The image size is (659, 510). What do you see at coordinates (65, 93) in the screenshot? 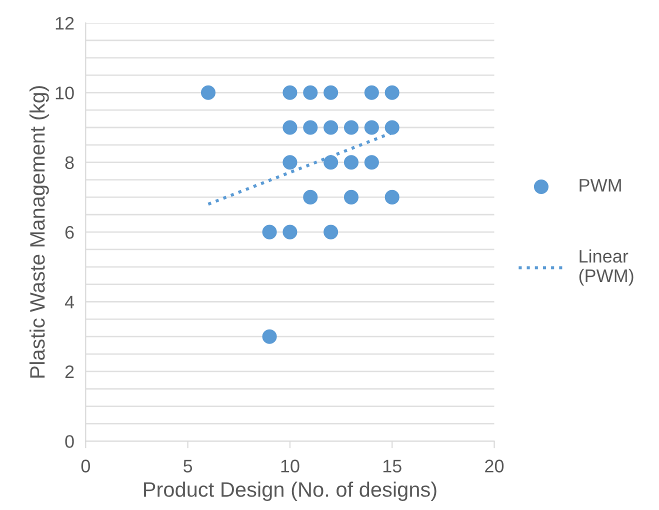
I see `y-tick-label: 10` at bounding box center [65, 93].